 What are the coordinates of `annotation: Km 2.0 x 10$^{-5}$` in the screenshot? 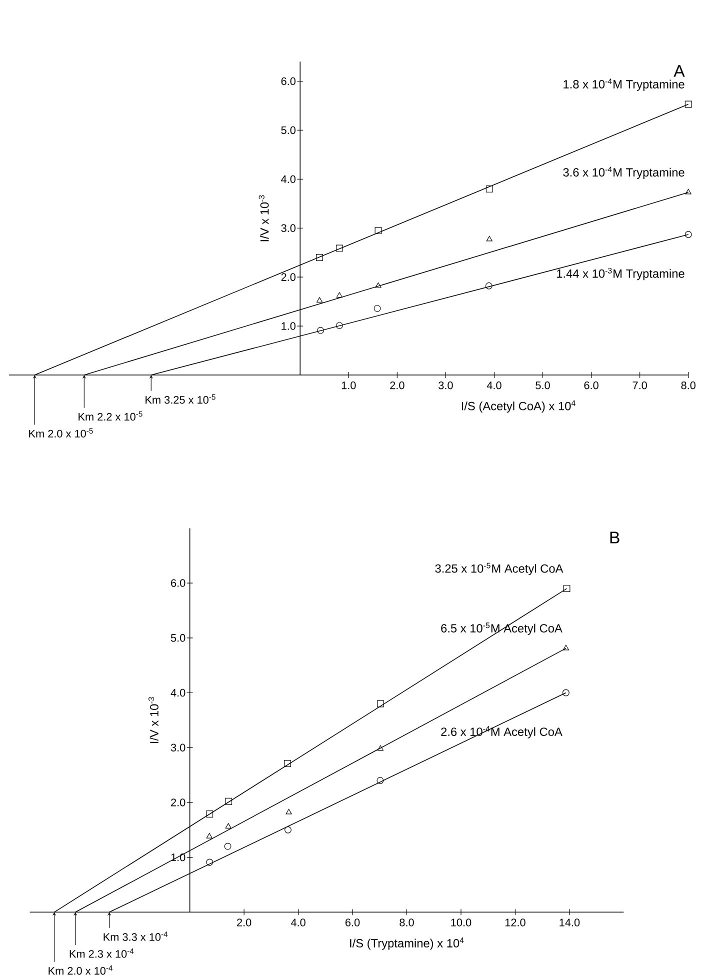 It's located at (61, 433).